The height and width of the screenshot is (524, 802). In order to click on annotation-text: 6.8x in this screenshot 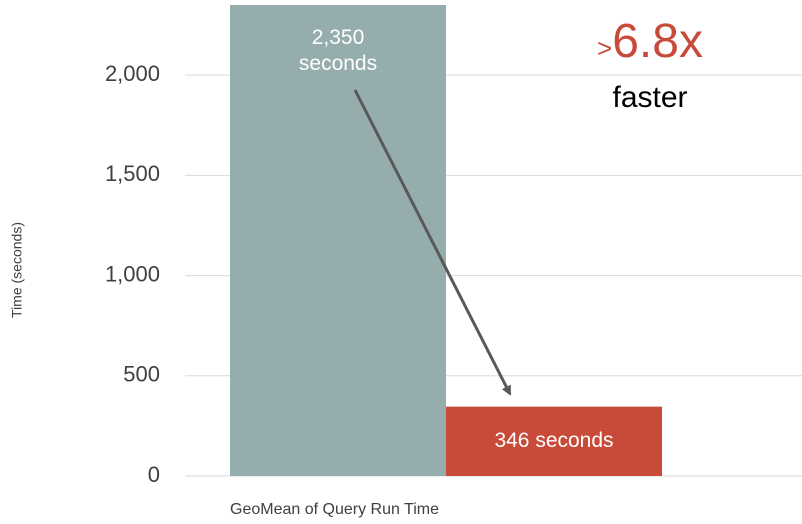, I will do `click(657, 41)`.